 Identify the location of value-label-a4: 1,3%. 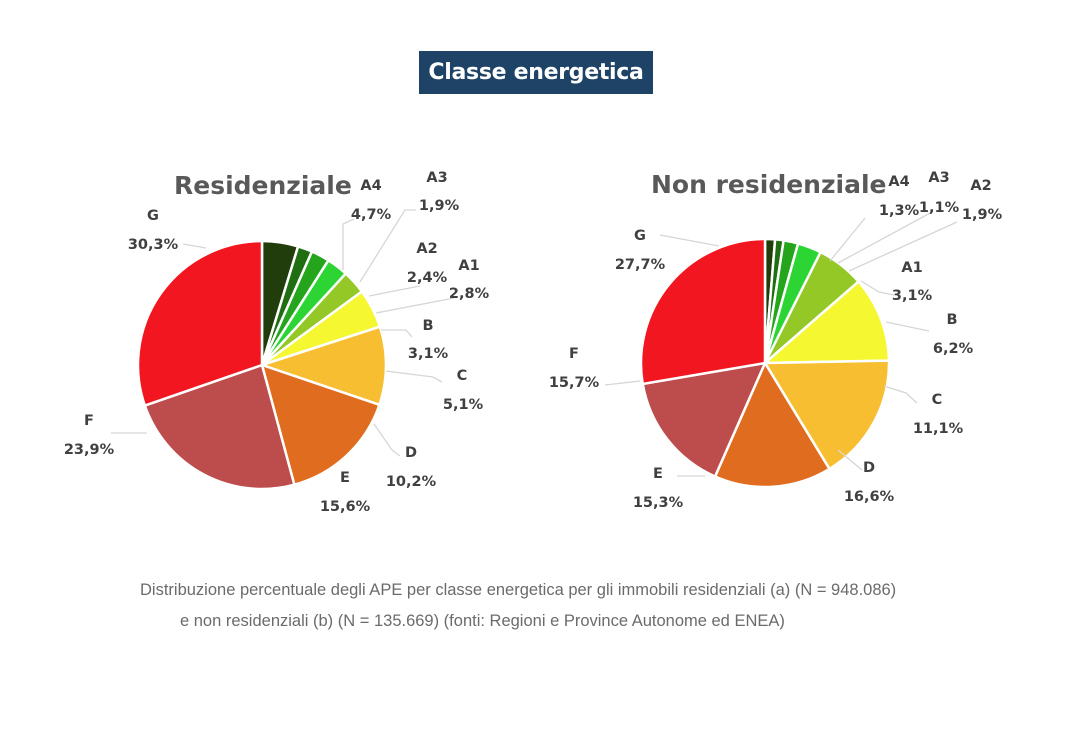
(899, 211).